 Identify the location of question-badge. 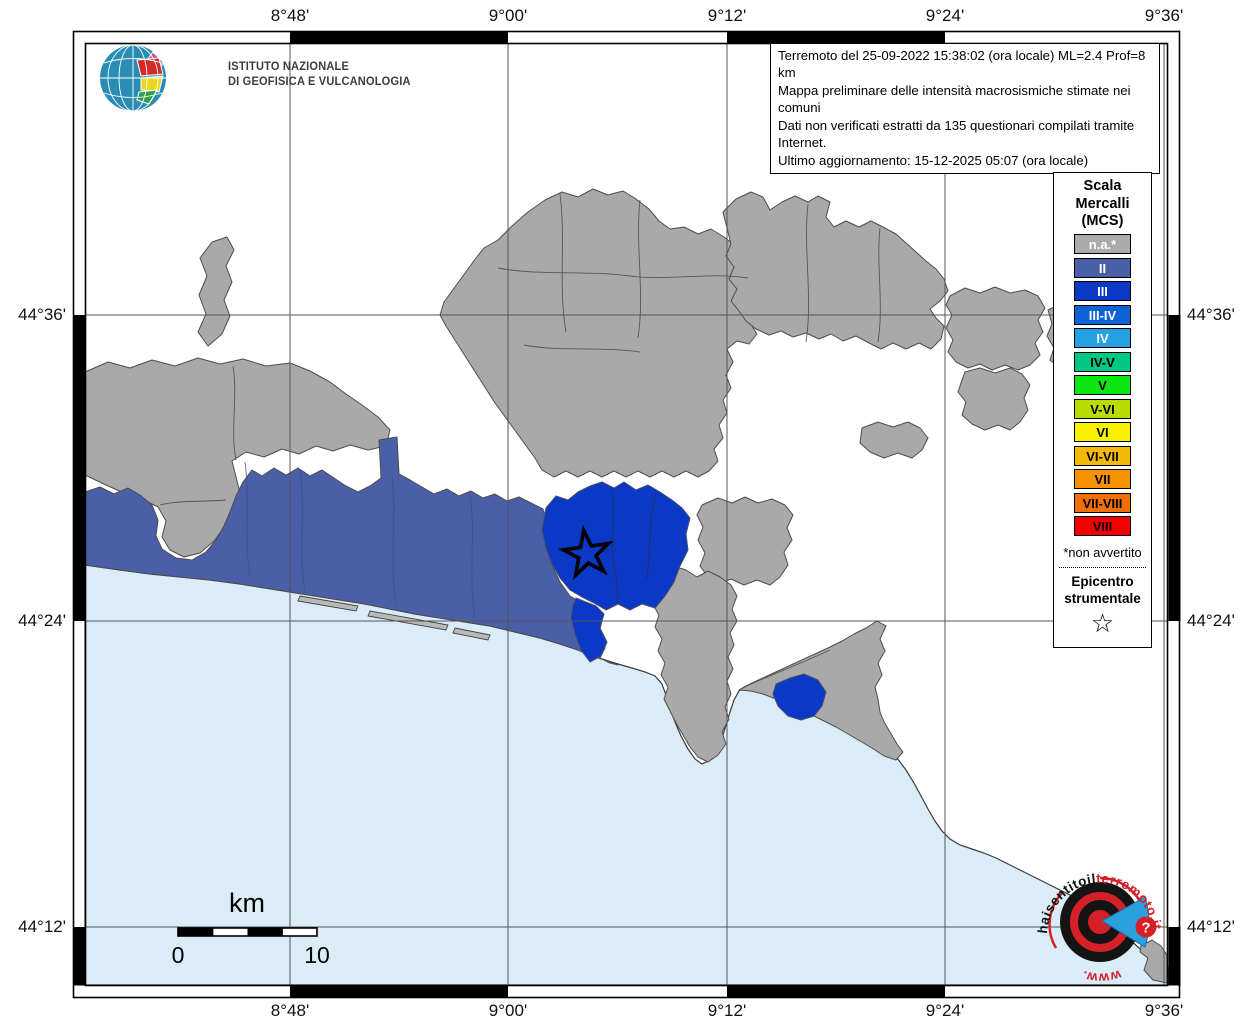
(1146, 927).